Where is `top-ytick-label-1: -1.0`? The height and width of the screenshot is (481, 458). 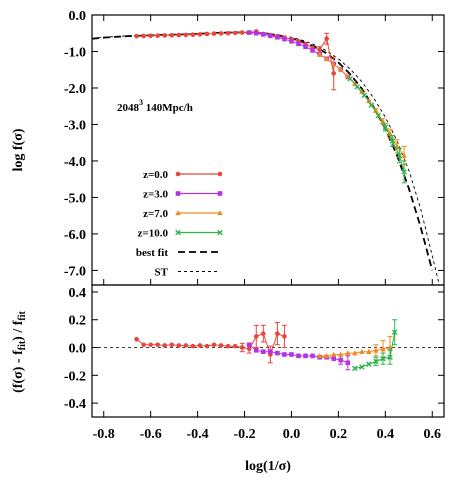 top-ytick-label-1: -1.0 is located at coordinates (75, 52).